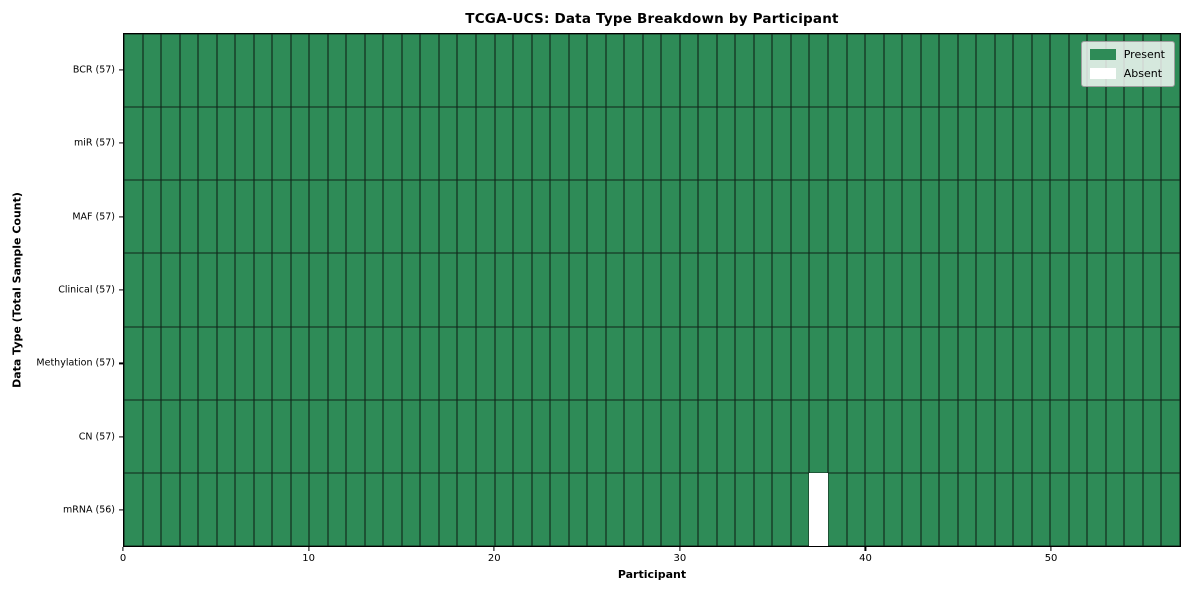 The image size is (1200, 600). What do you see at coordinates (308, 558) in the screenshot?
I see `x-tick-label-10: 10` at bounding box center [308, 558].